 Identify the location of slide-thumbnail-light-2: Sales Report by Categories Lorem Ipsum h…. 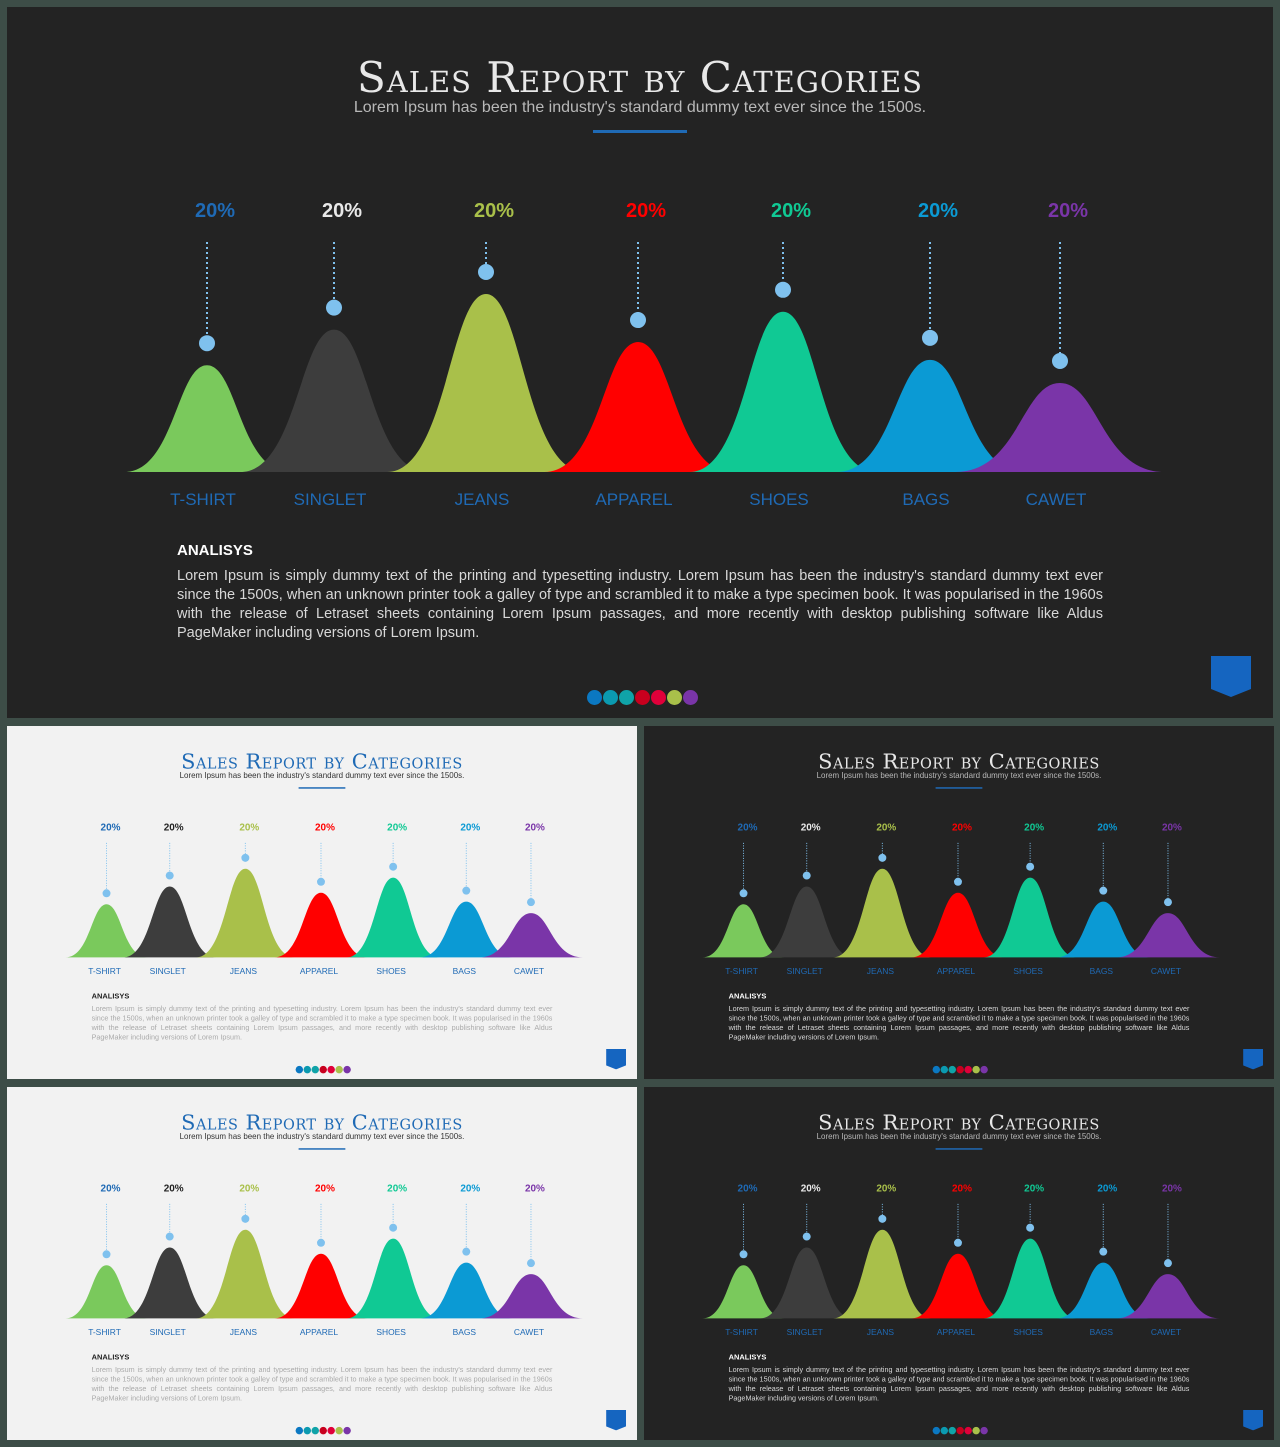
(322, 1263).